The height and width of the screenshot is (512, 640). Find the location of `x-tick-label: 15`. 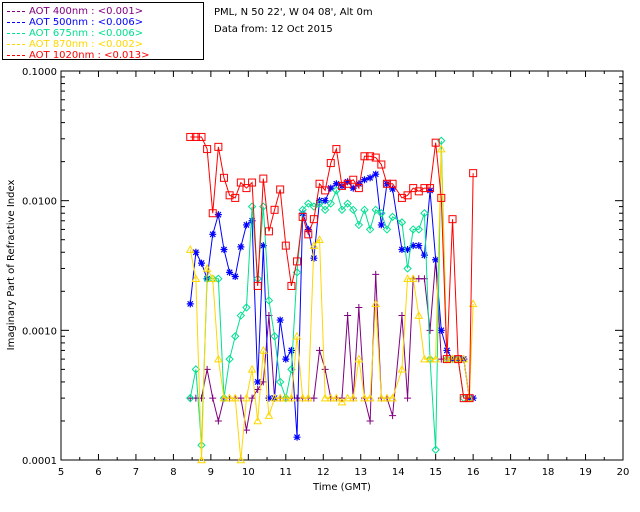

x-tick-label: 15 is located at coordinates (435, 472).